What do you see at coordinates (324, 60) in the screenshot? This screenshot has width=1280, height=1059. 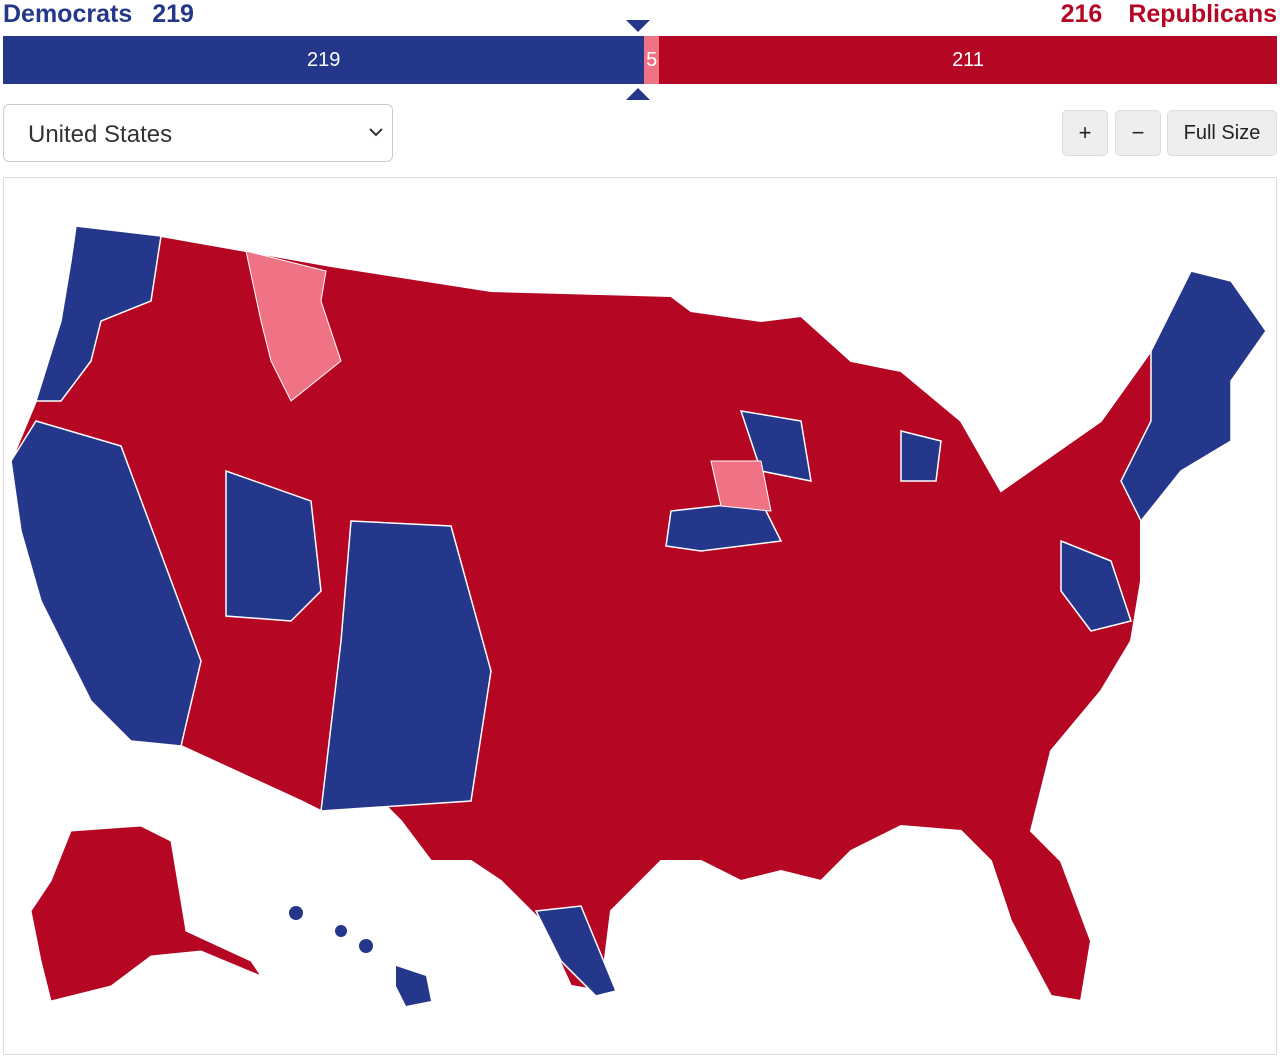 I see `seat-segment: 219` at bounding box center [324, 60].